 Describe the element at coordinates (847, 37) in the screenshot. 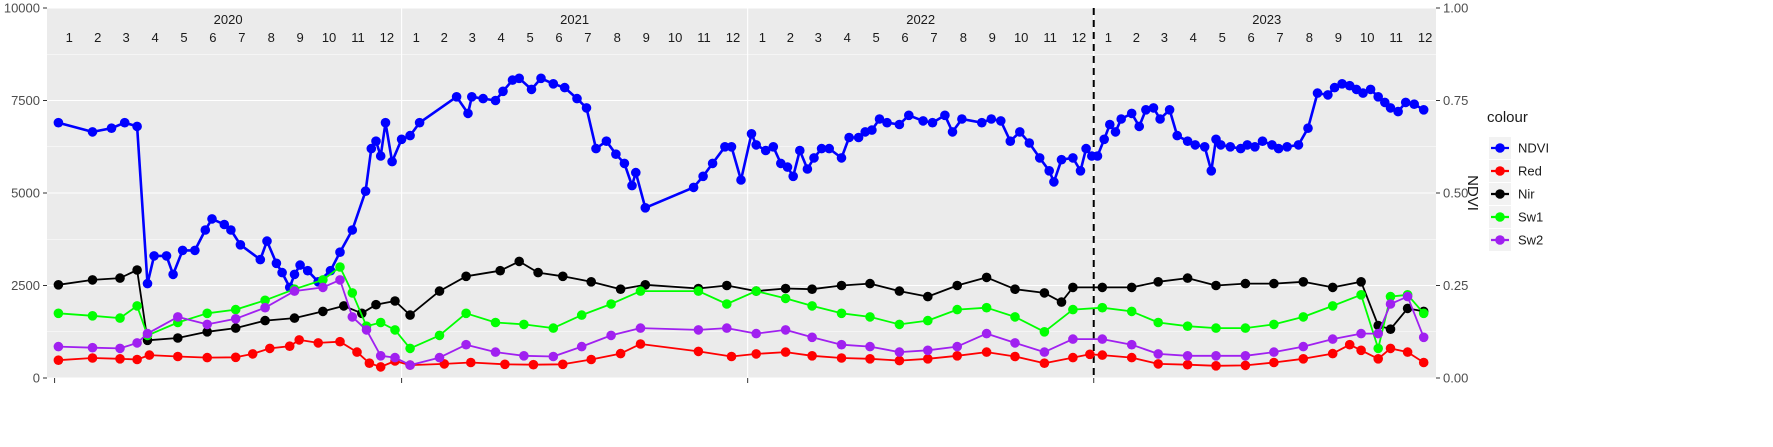

I see `month-label: 4` at that location.